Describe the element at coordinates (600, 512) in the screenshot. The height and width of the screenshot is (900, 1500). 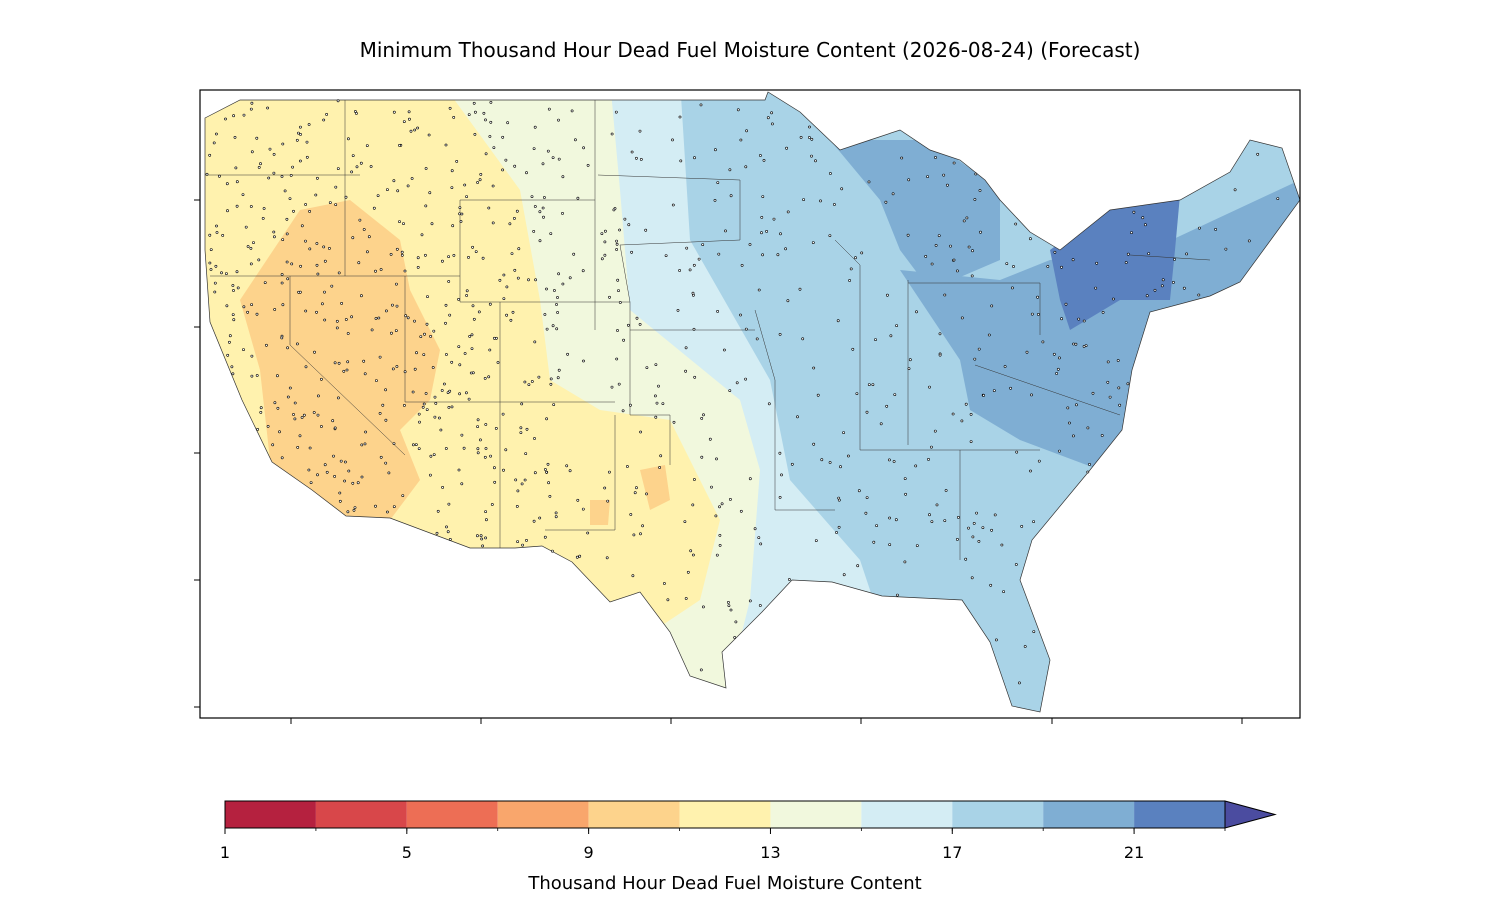
I see `moisture-region` at that location.